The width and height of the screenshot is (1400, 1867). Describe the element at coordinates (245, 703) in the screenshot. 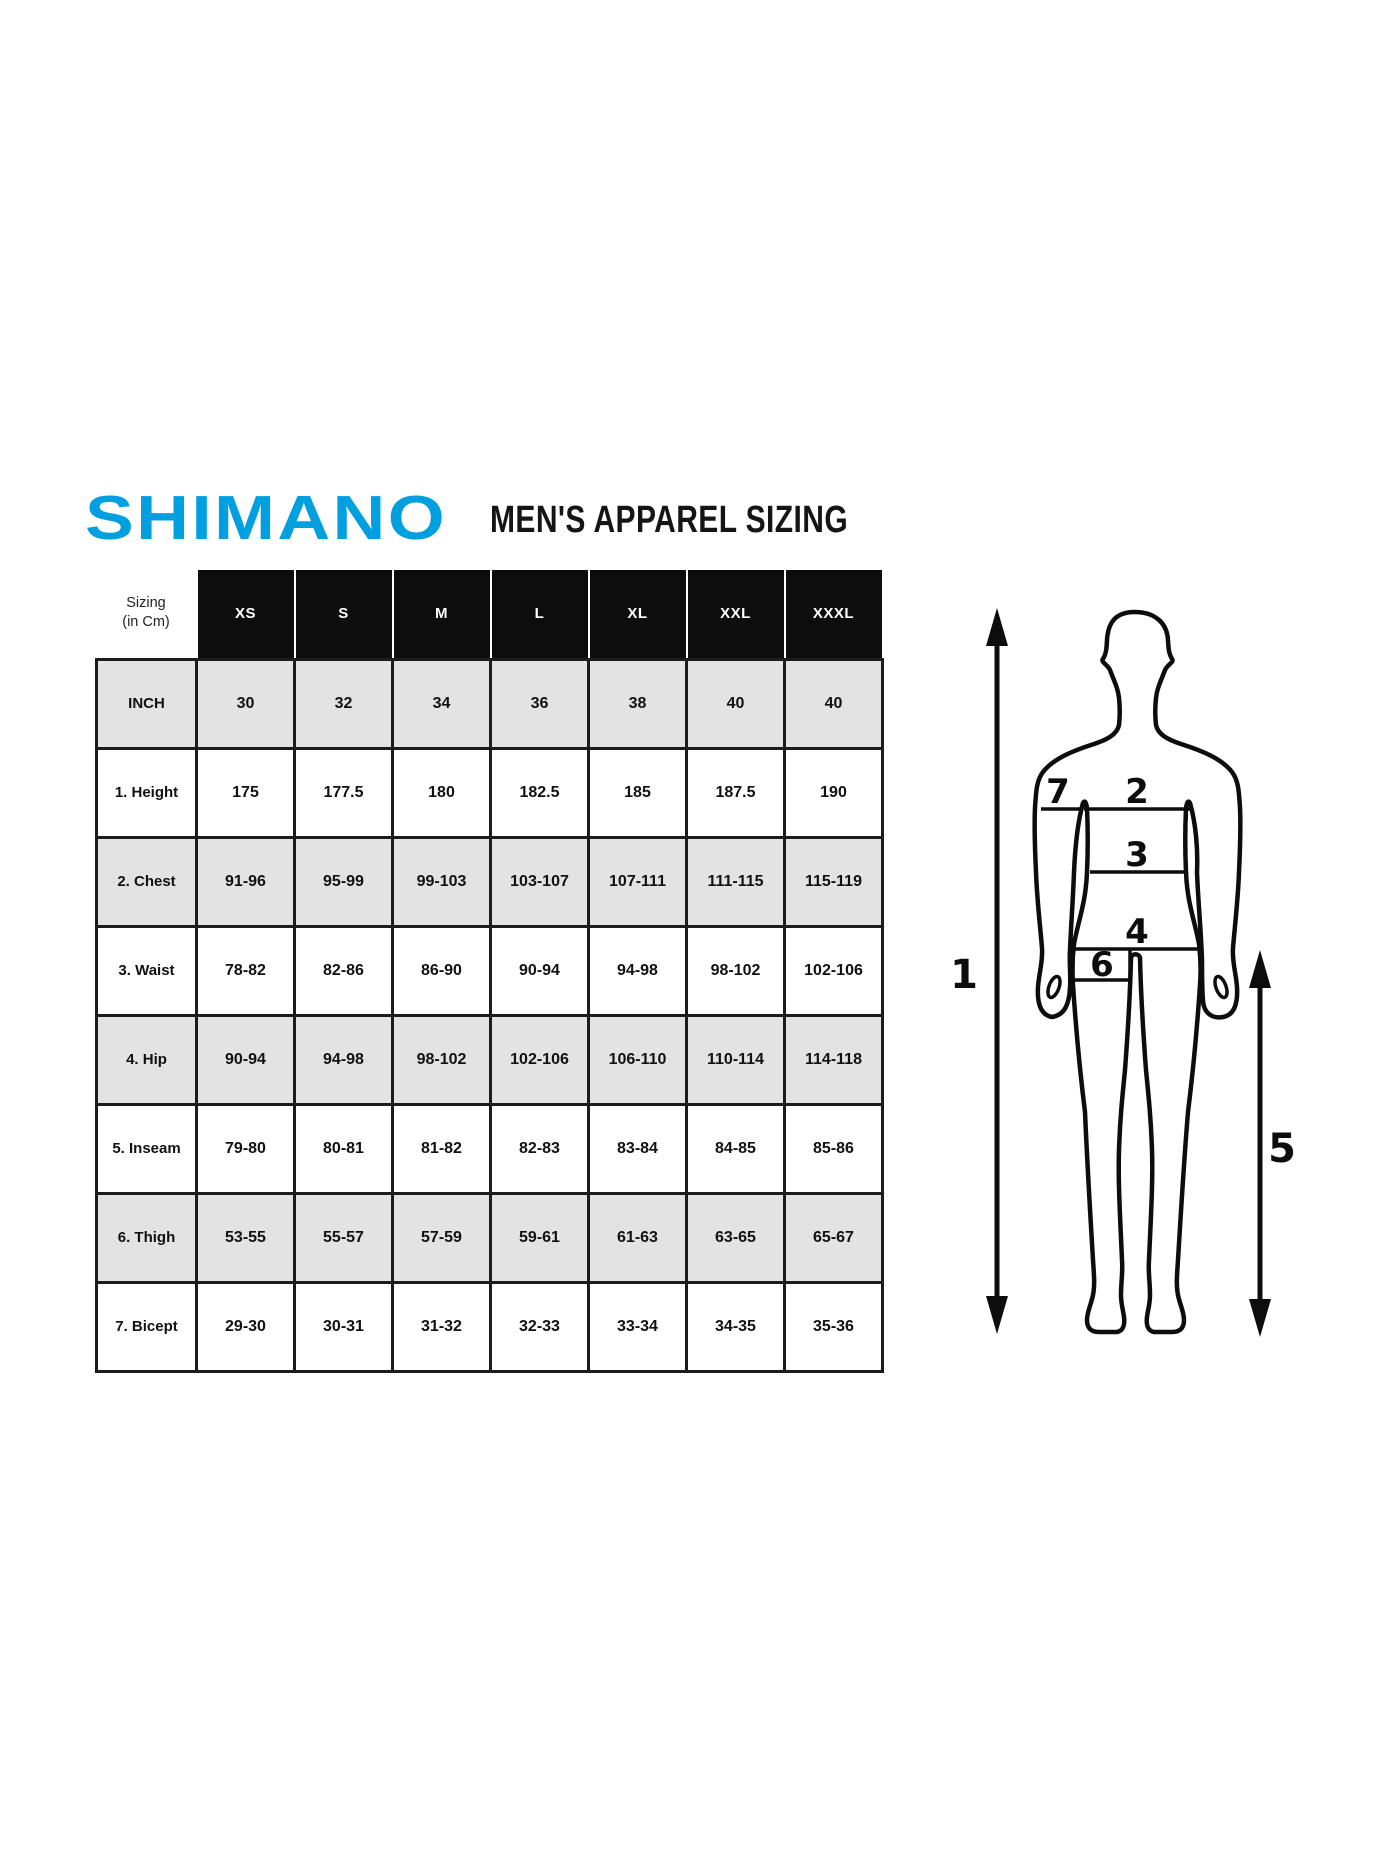

I see `size-value-cell: 30` at that location.